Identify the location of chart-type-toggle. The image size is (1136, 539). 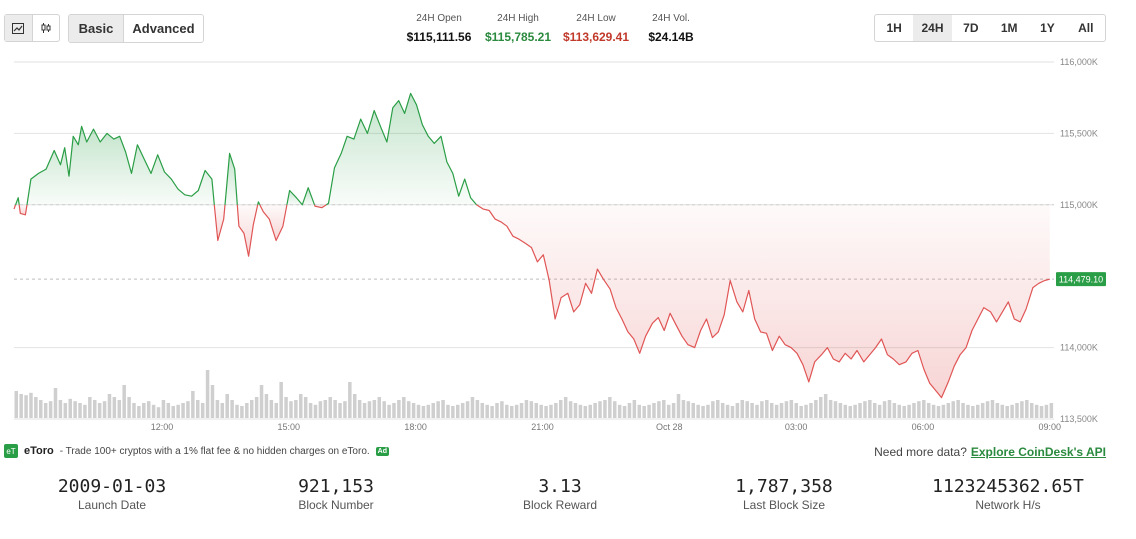
(32, 28).